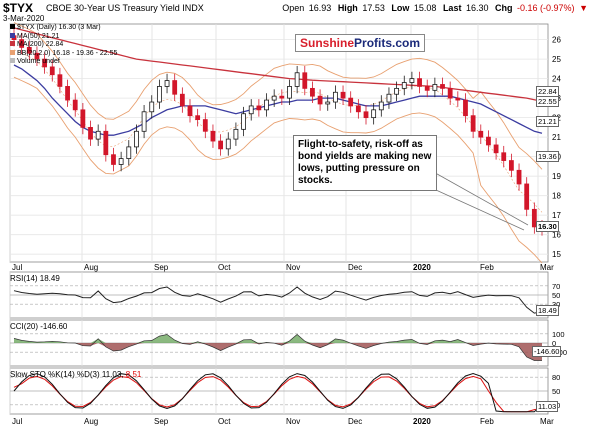 The width and height of the screenshot is (600, 430). Describe the element at coordinates (17, 421) in the screenshot. I see `x-tick-label-bottom: Jul` at that location.